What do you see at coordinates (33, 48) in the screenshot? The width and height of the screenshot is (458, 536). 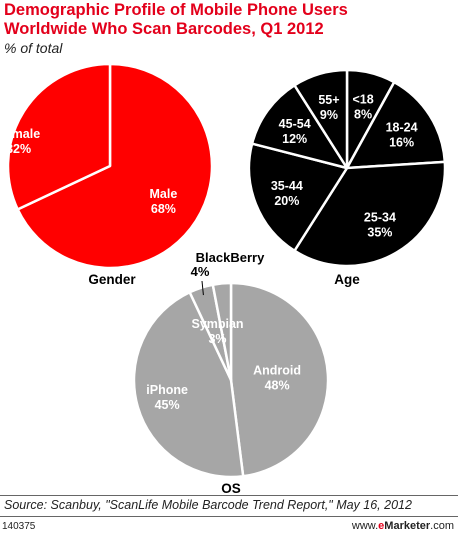 I see `chart-subtitle: % of total` at bounding box center [33, 48].